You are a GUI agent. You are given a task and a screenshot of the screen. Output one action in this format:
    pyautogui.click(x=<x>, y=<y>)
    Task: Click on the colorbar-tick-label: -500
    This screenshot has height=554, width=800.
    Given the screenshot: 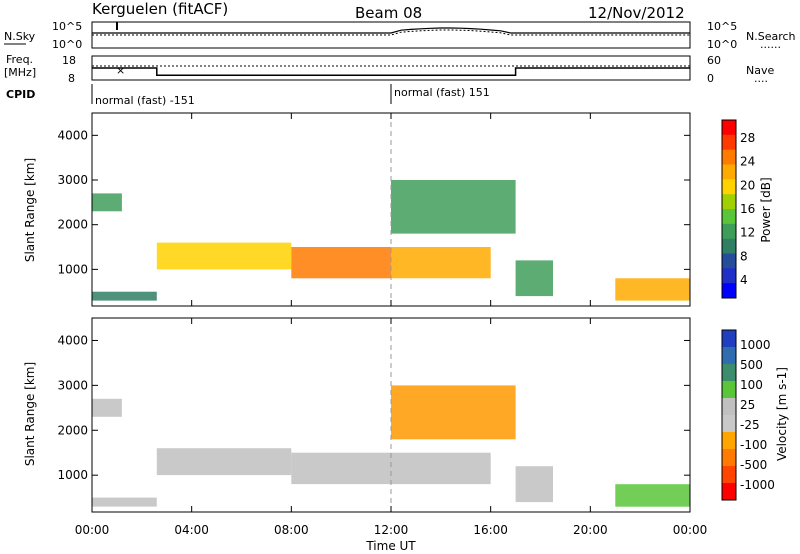 What is the action you would take?
    pyautogui.click(x=753, y=465)
    